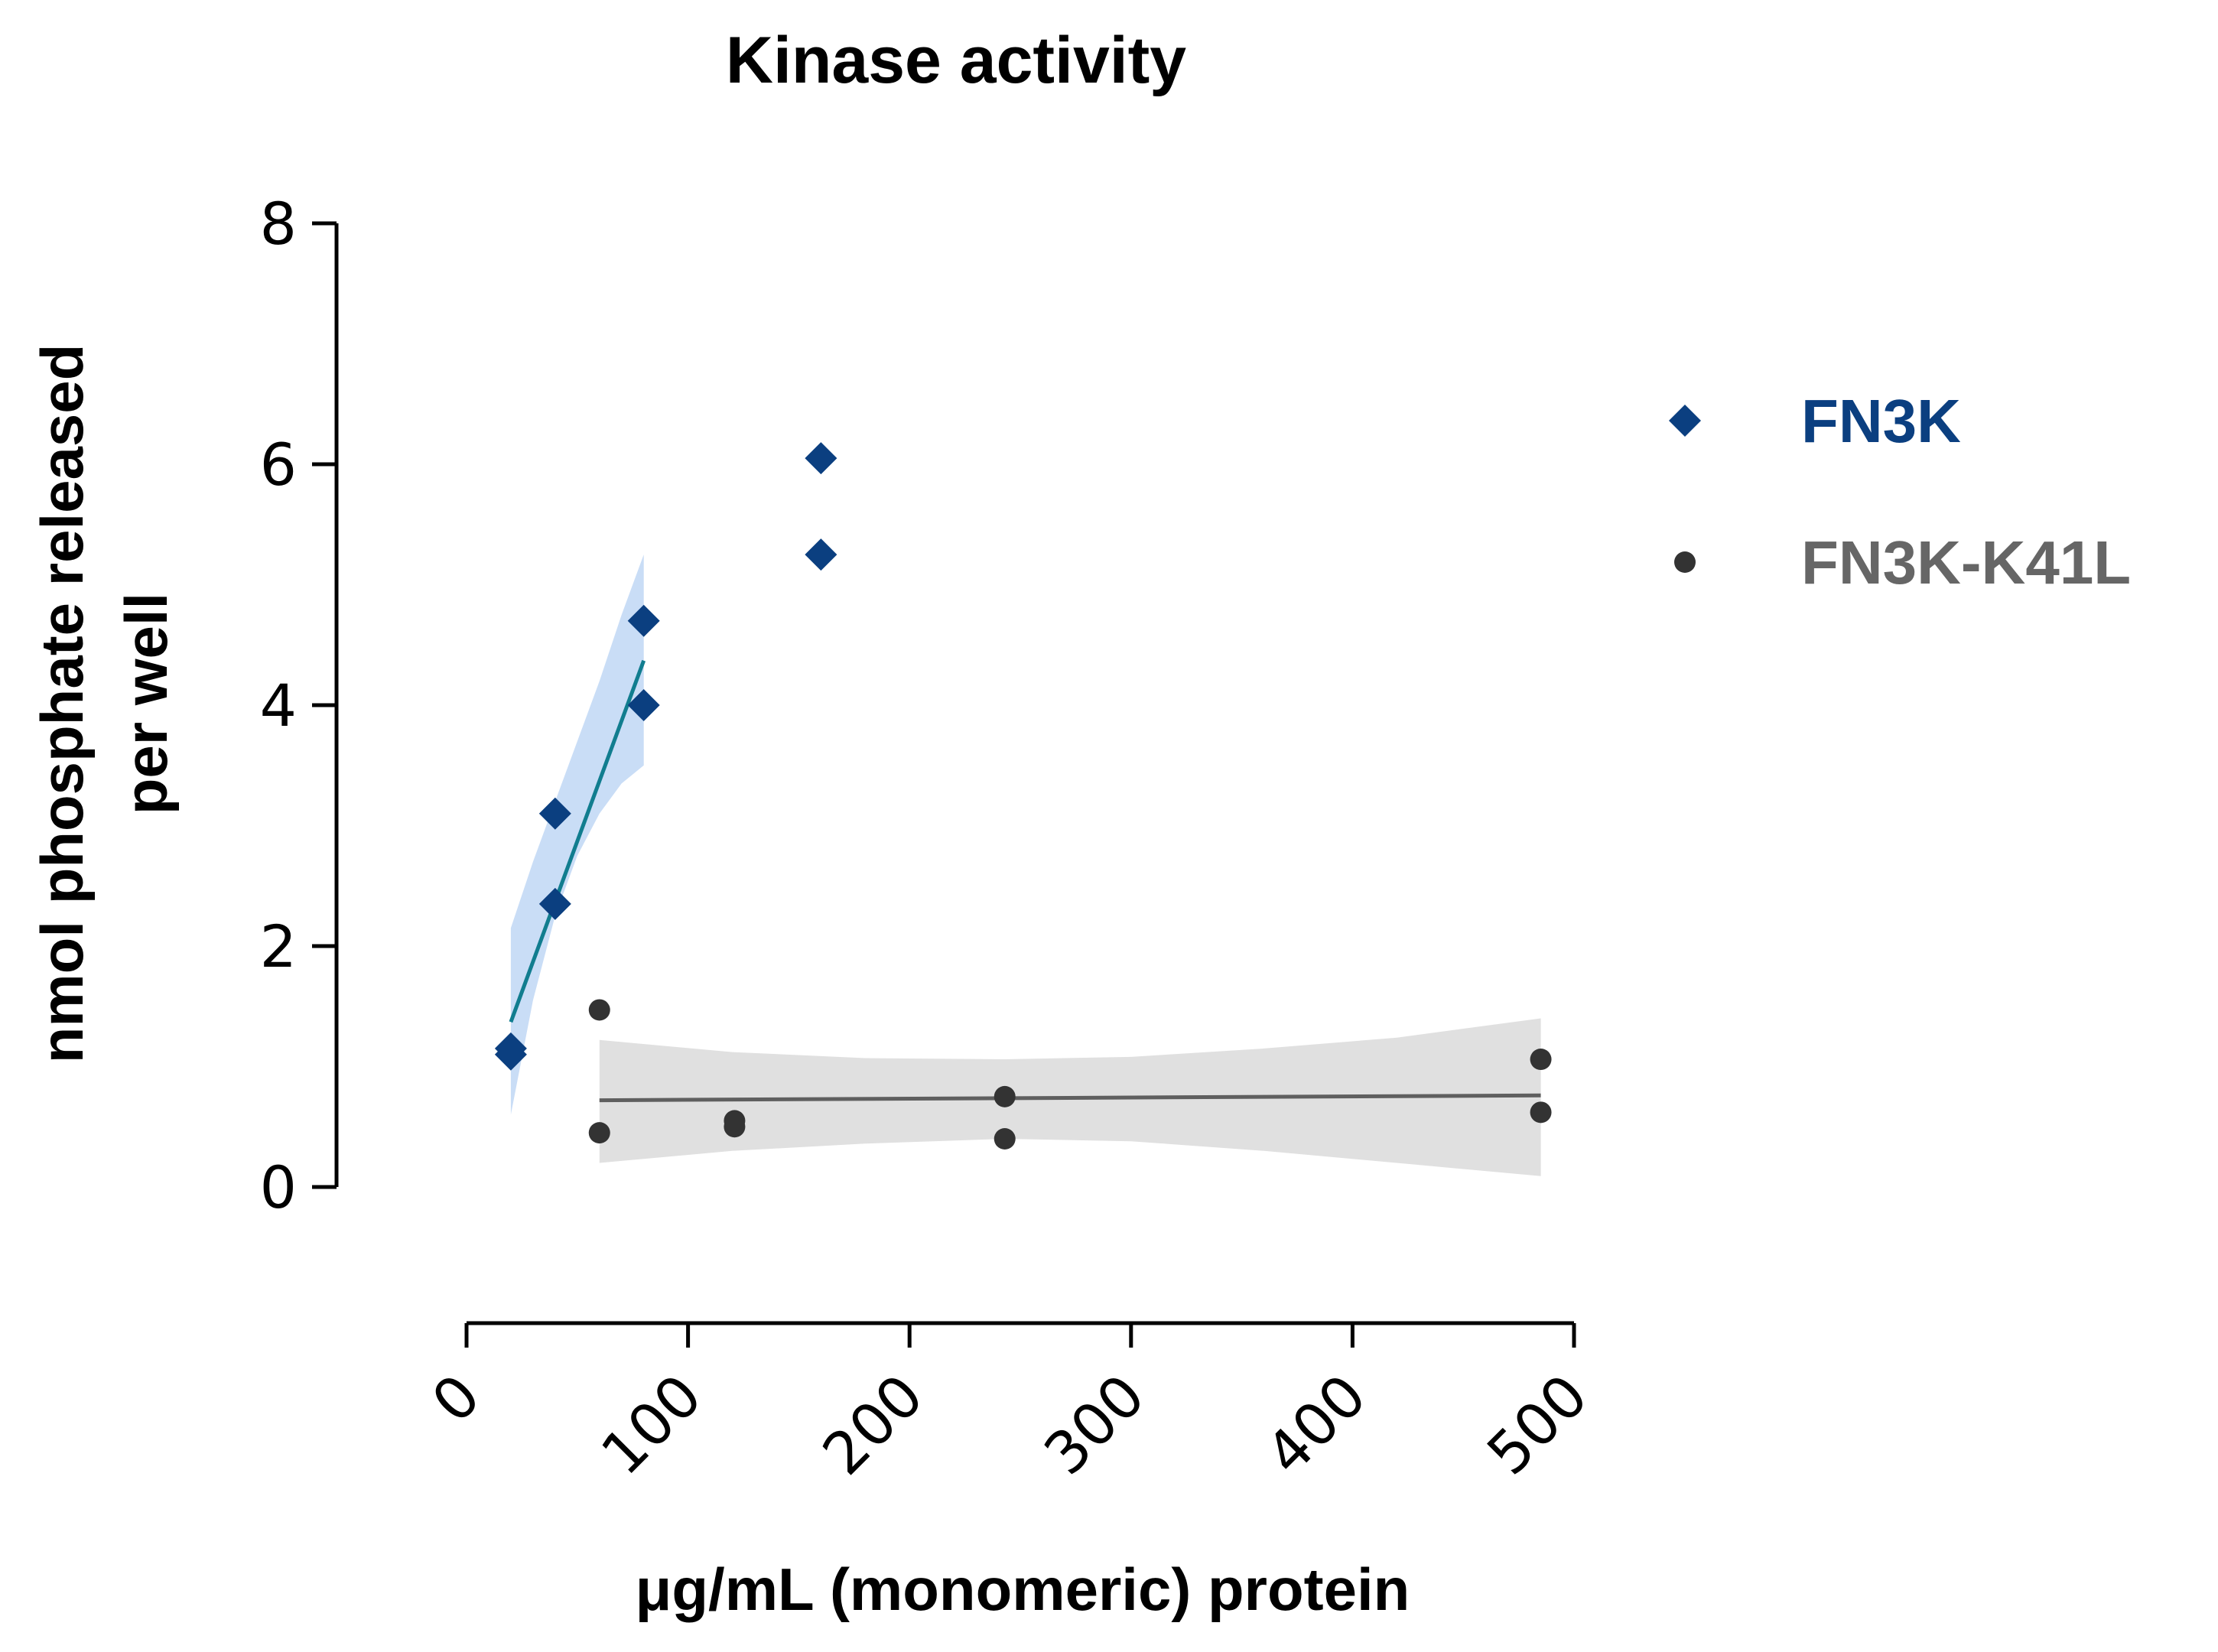  Describe the element at coordinates (1900, 492) in the screenshot. I see `legend: FN3K FN3K-K41L` at that location.